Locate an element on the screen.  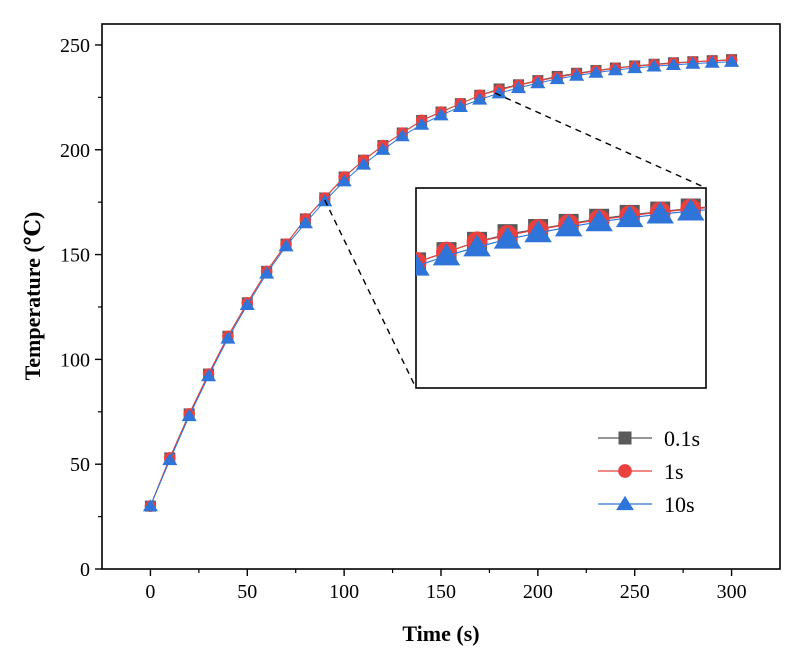
x-tick-label: 50 is located at coordinates (247, 592).